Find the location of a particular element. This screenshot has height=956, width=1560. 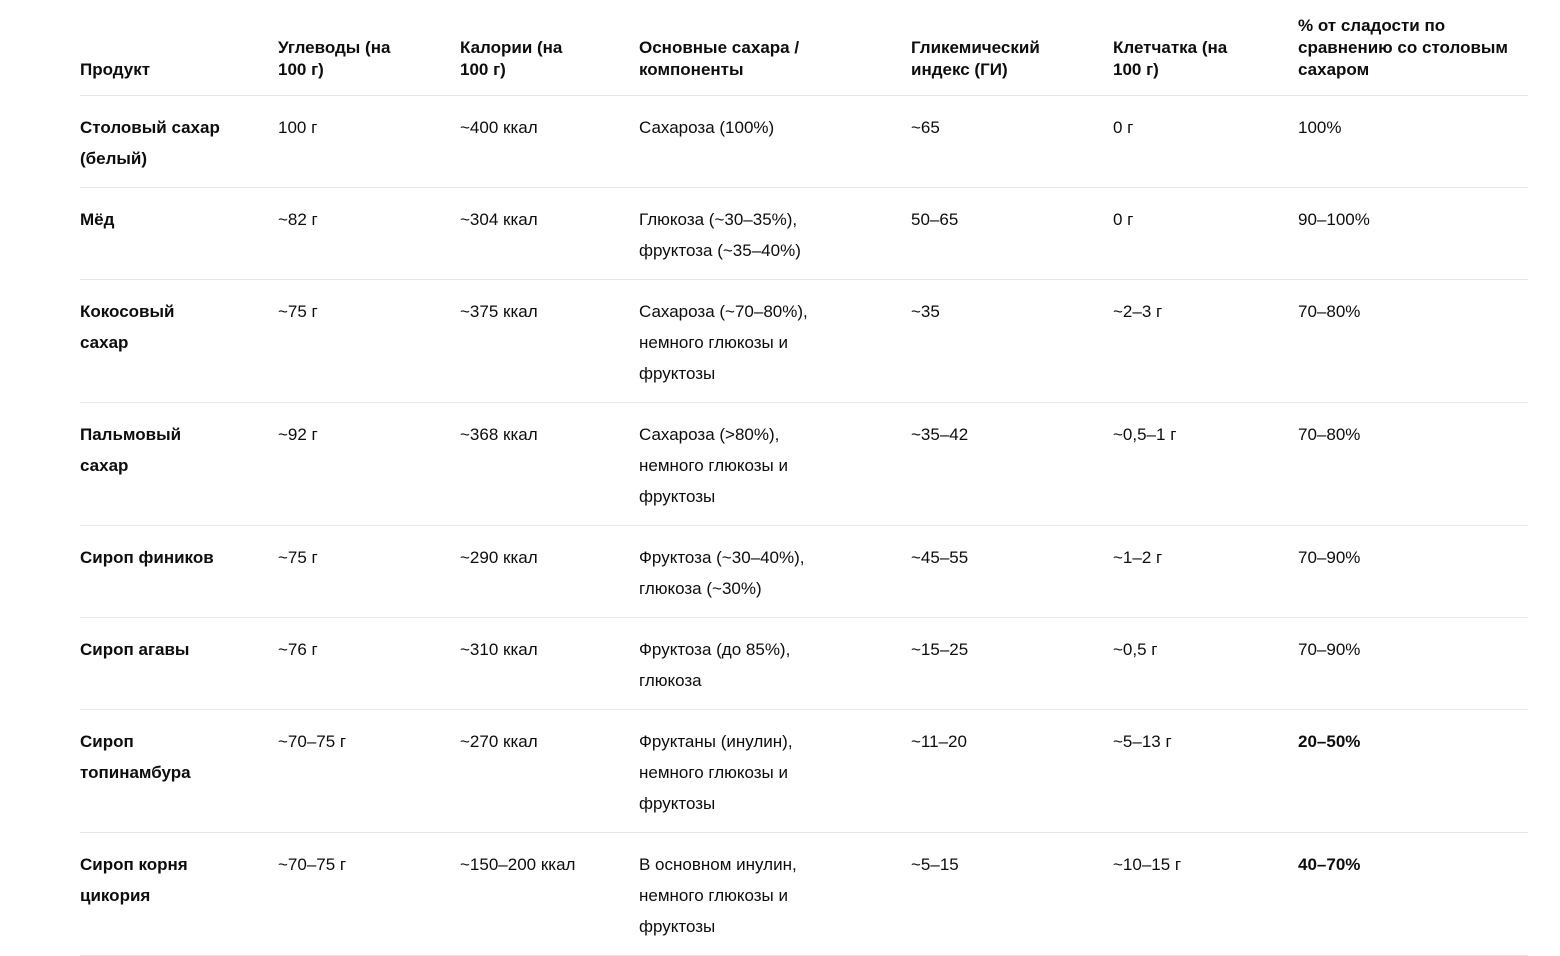

cell-calories: ~400 ккал is located at coordinates (549, 141).